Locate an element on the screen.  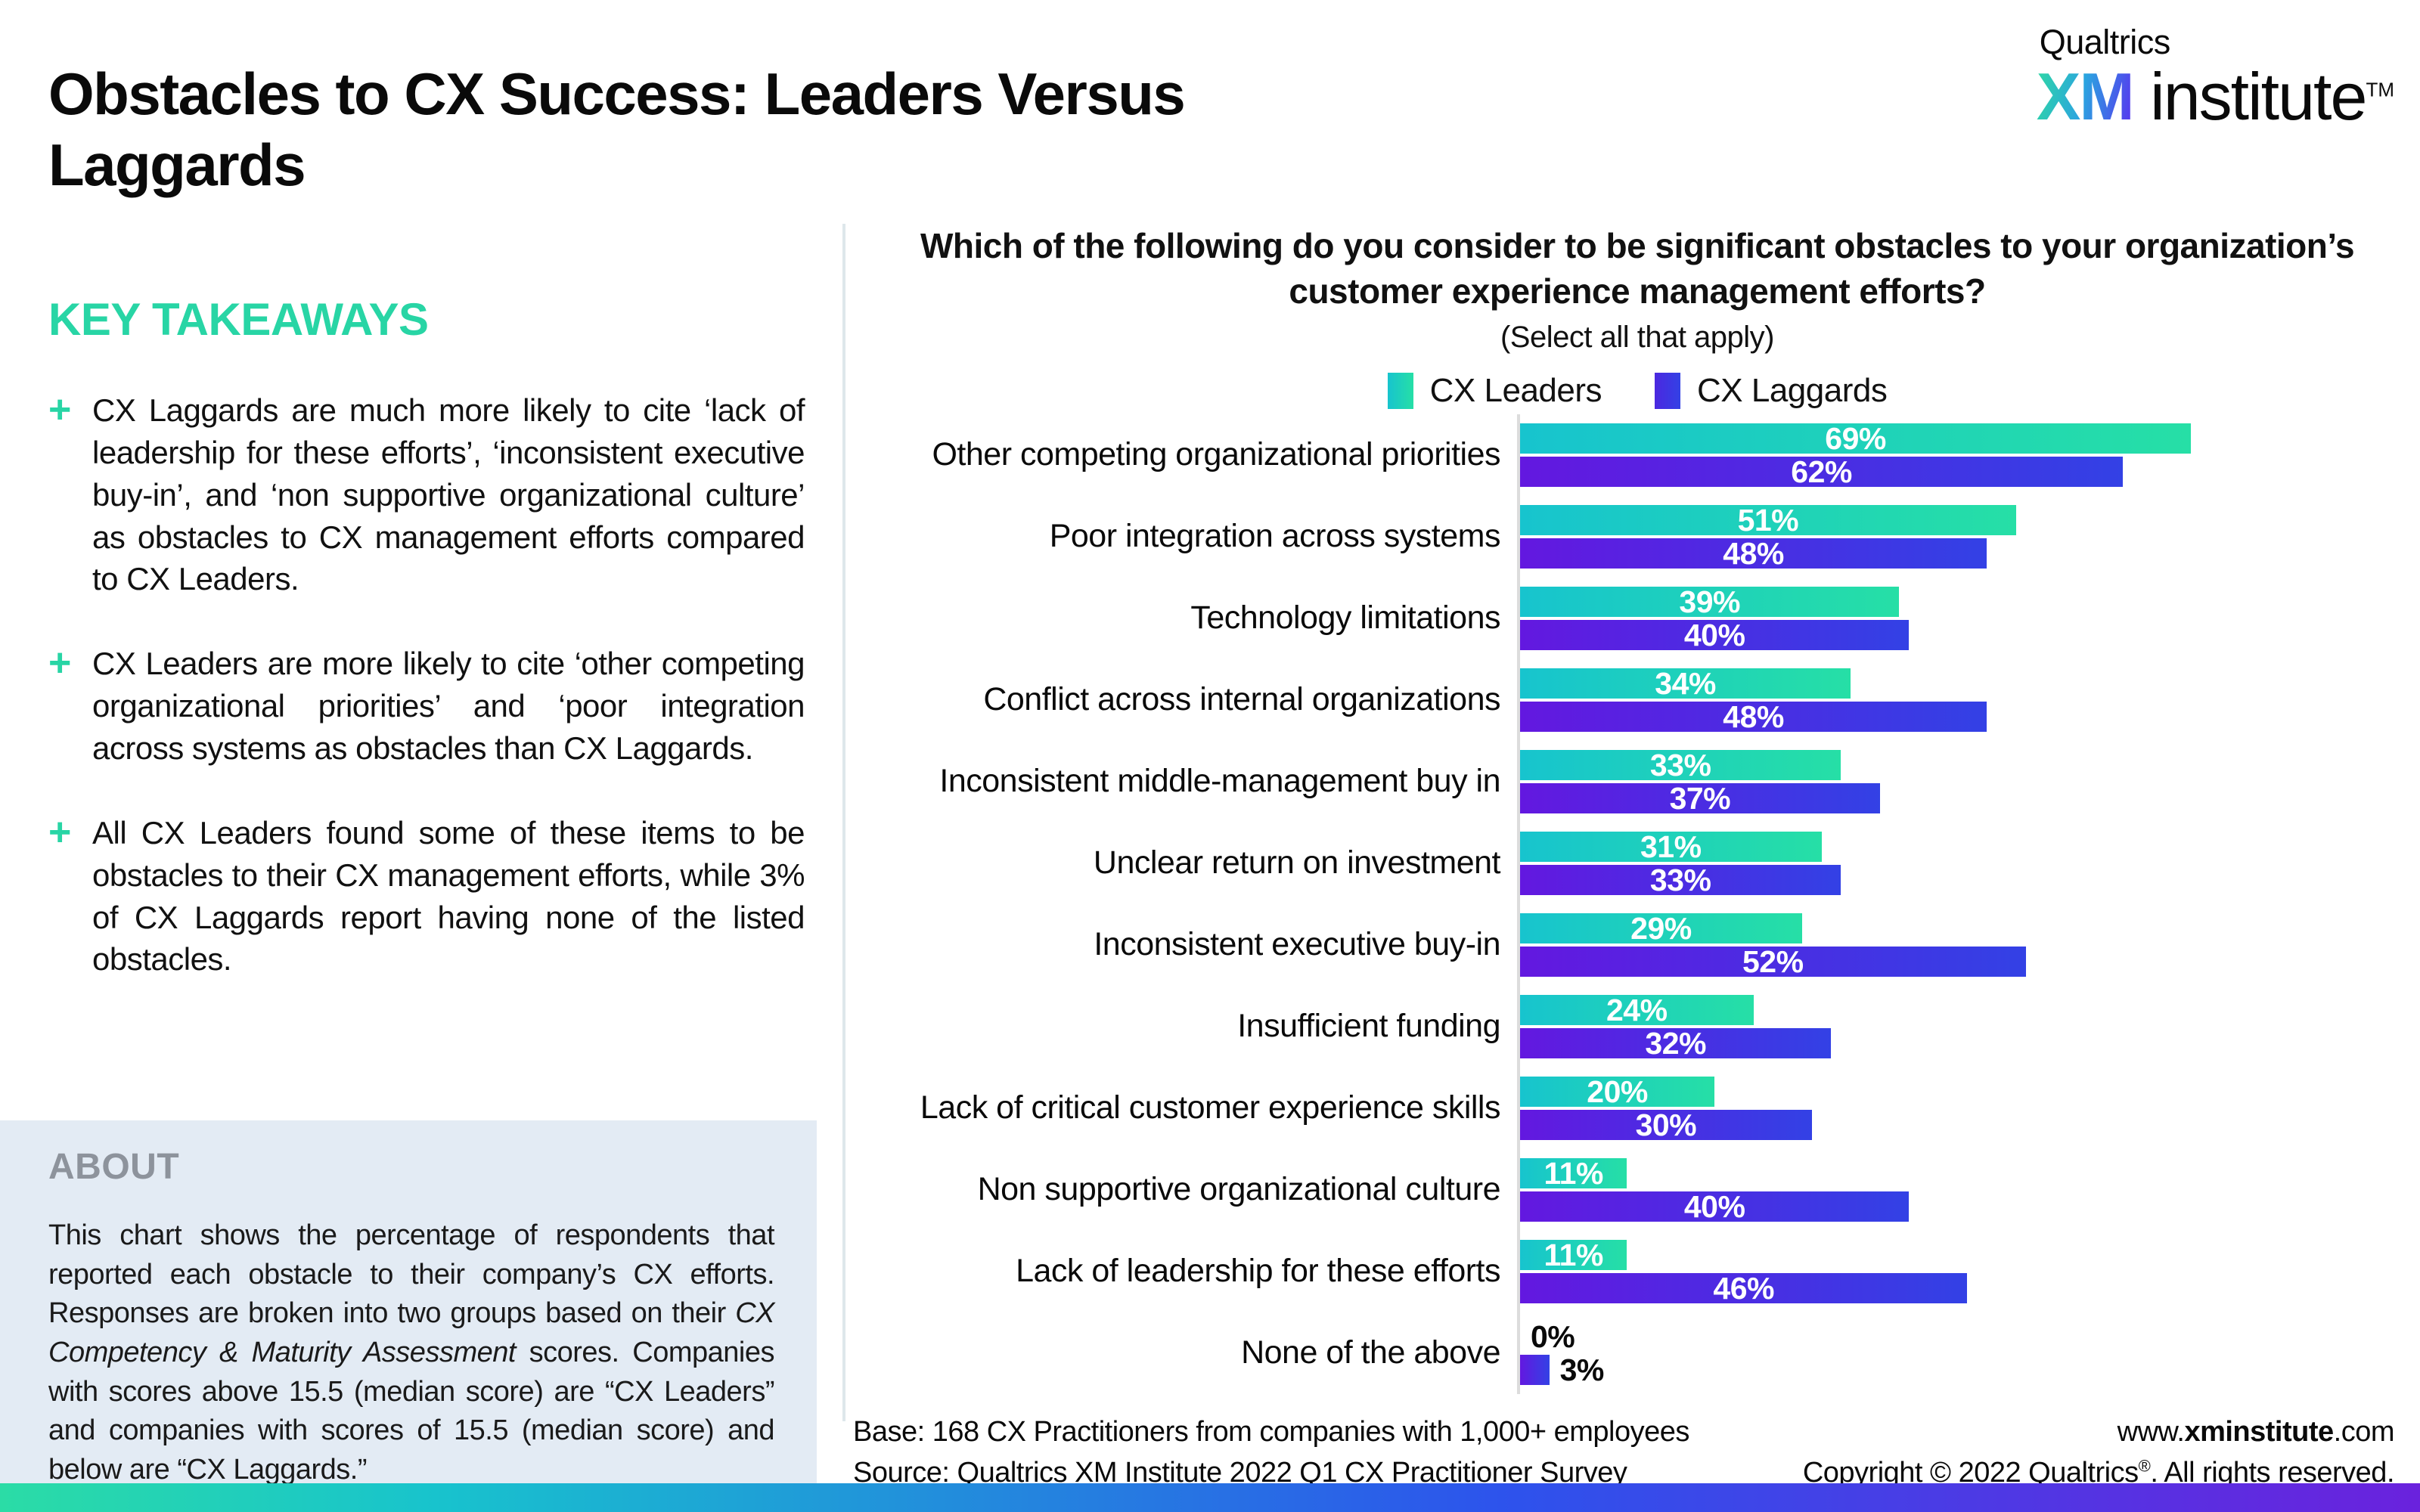
bar-line-laggards: 52% is located at coordinates (1962, 961).